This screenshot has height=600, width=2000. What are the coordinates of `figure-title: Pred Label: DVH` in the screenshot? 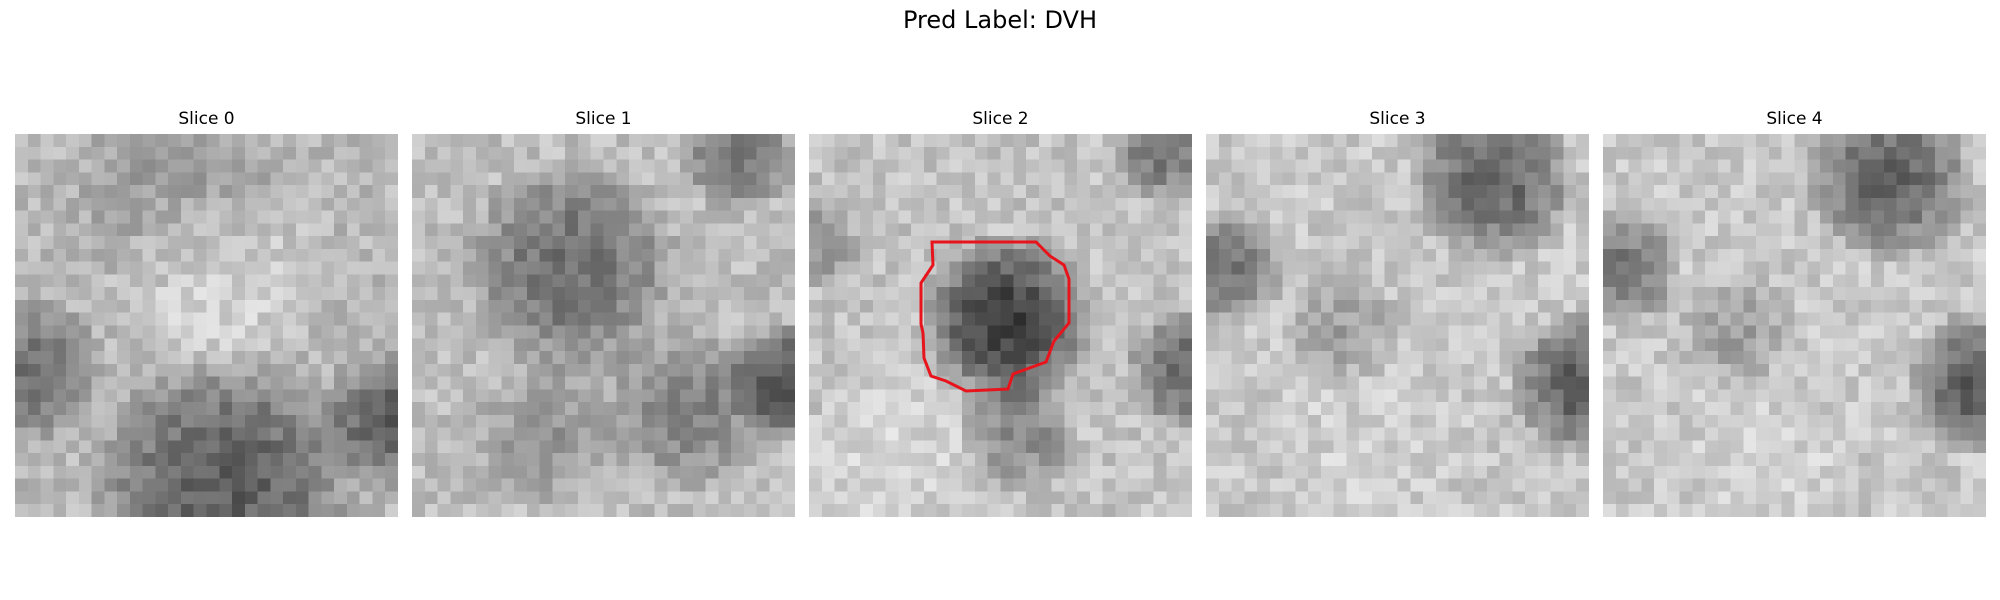 It's located at (999, 20).